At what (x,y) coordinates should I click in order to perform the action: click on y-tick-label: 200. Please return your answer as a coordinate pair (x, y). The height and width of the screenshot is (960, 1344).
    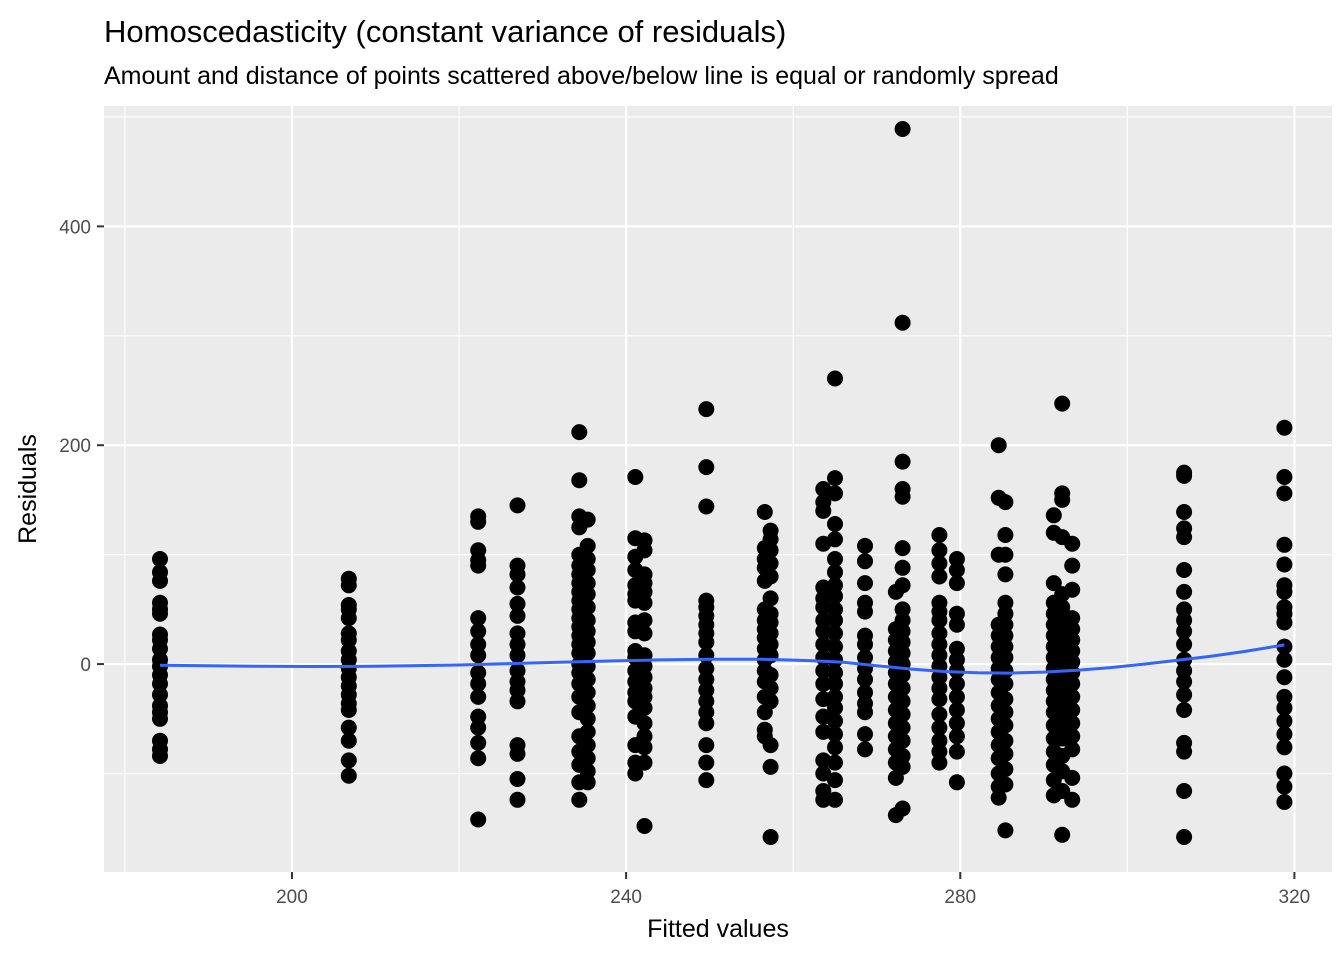
    Looking at the image, I should click on (75, 446).